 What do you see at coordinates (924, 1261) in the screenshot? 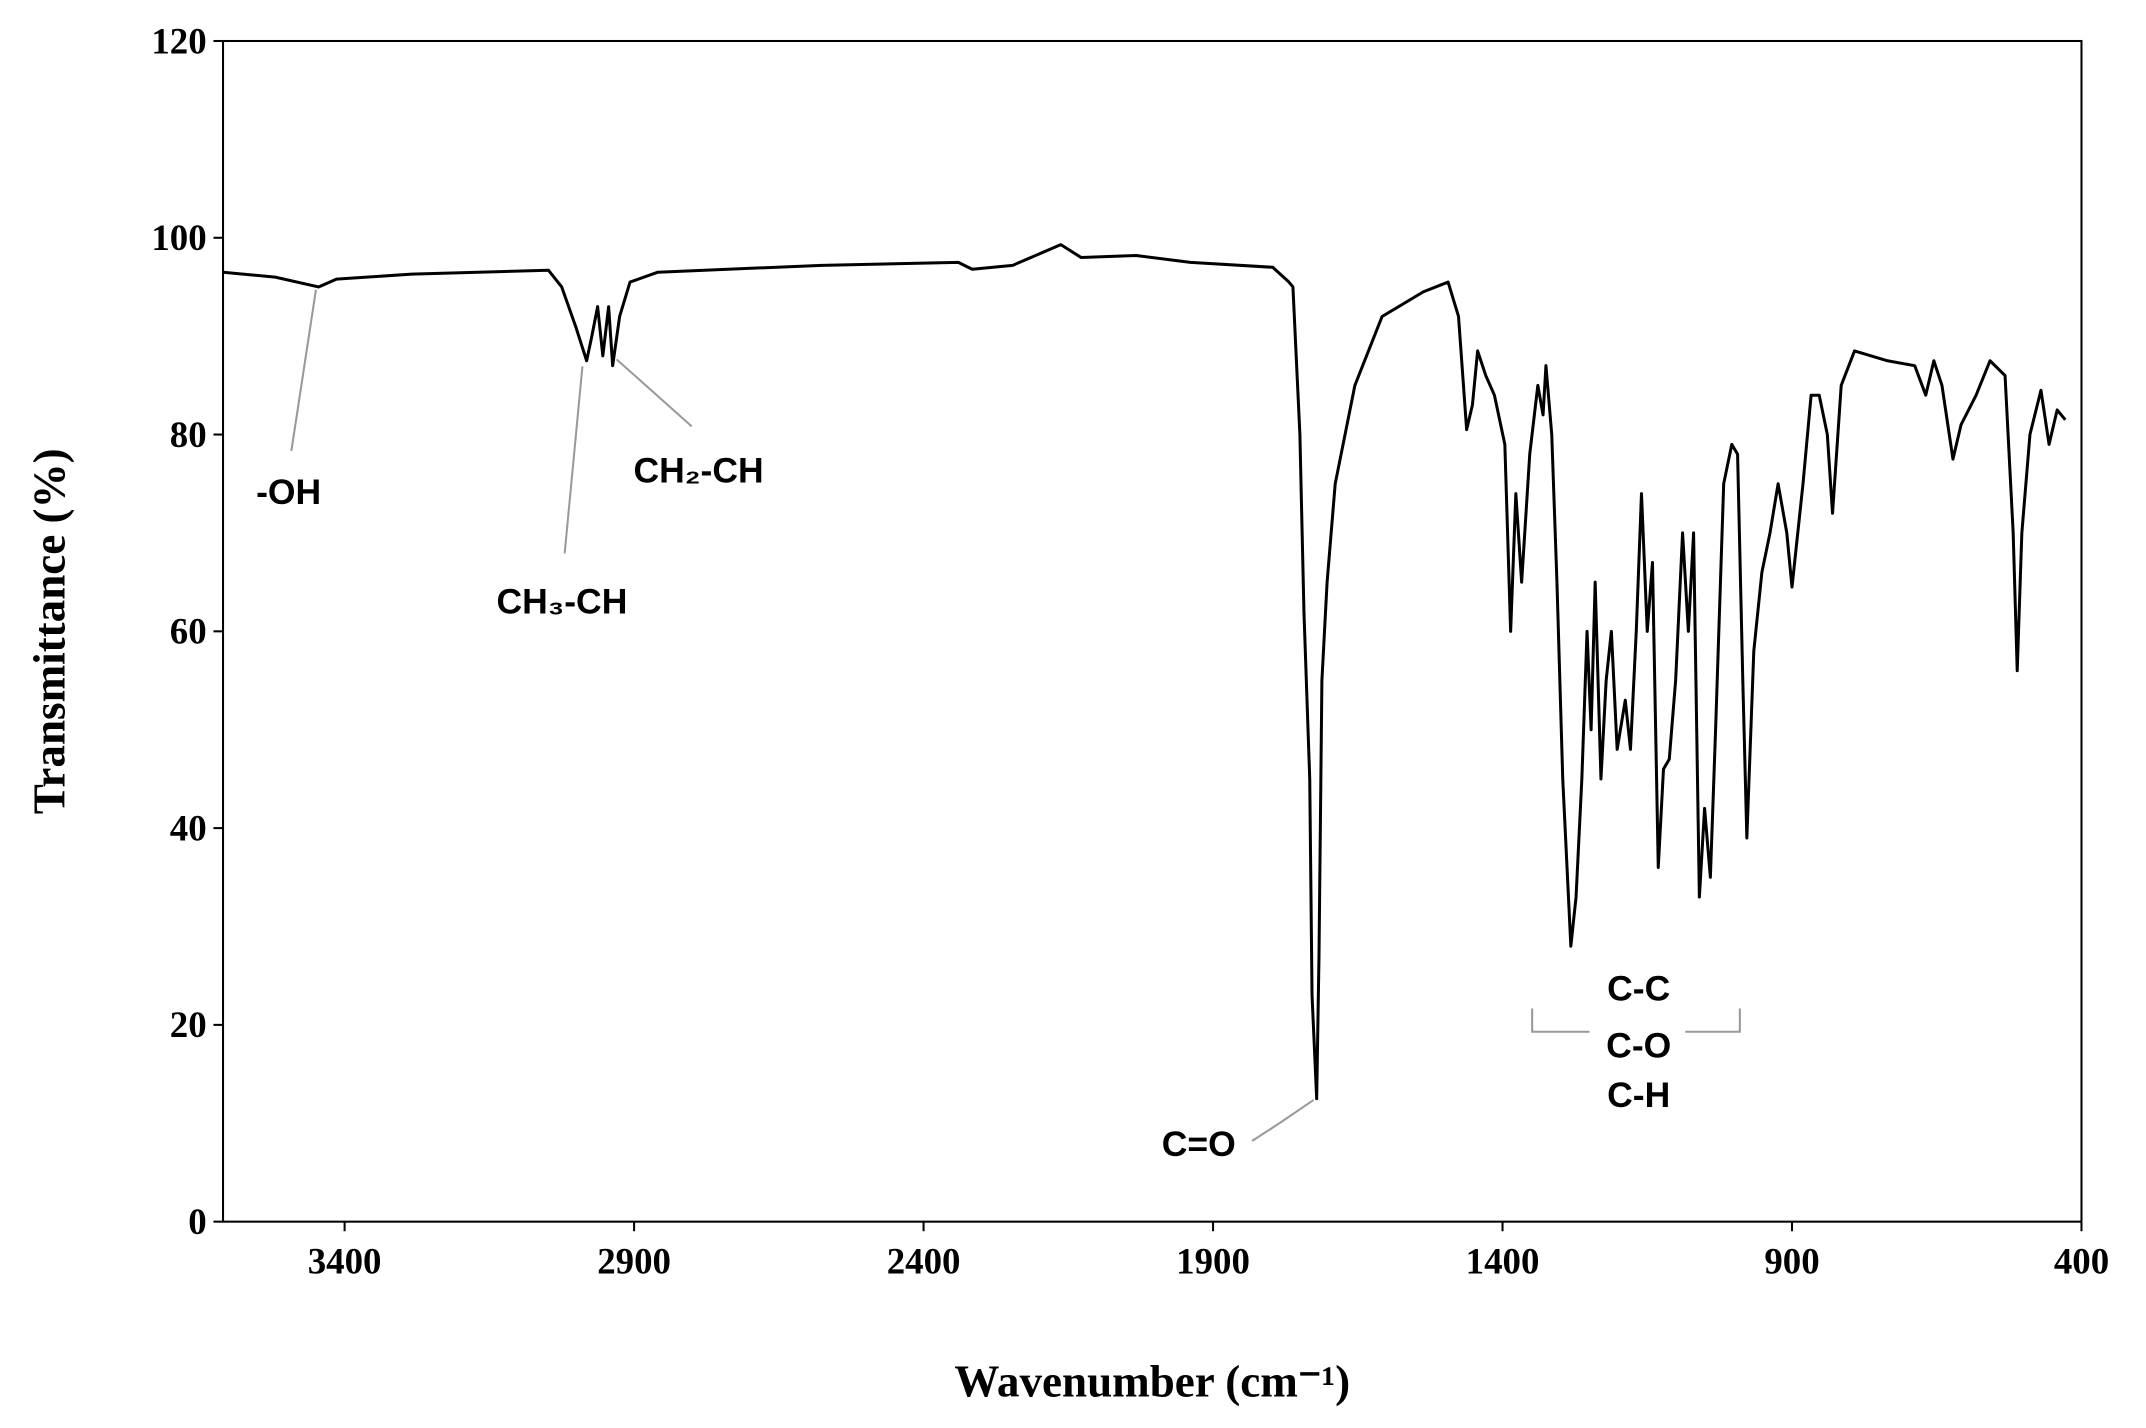
I see `x-tick-label: 2400` at bounding box center [924, 1261].